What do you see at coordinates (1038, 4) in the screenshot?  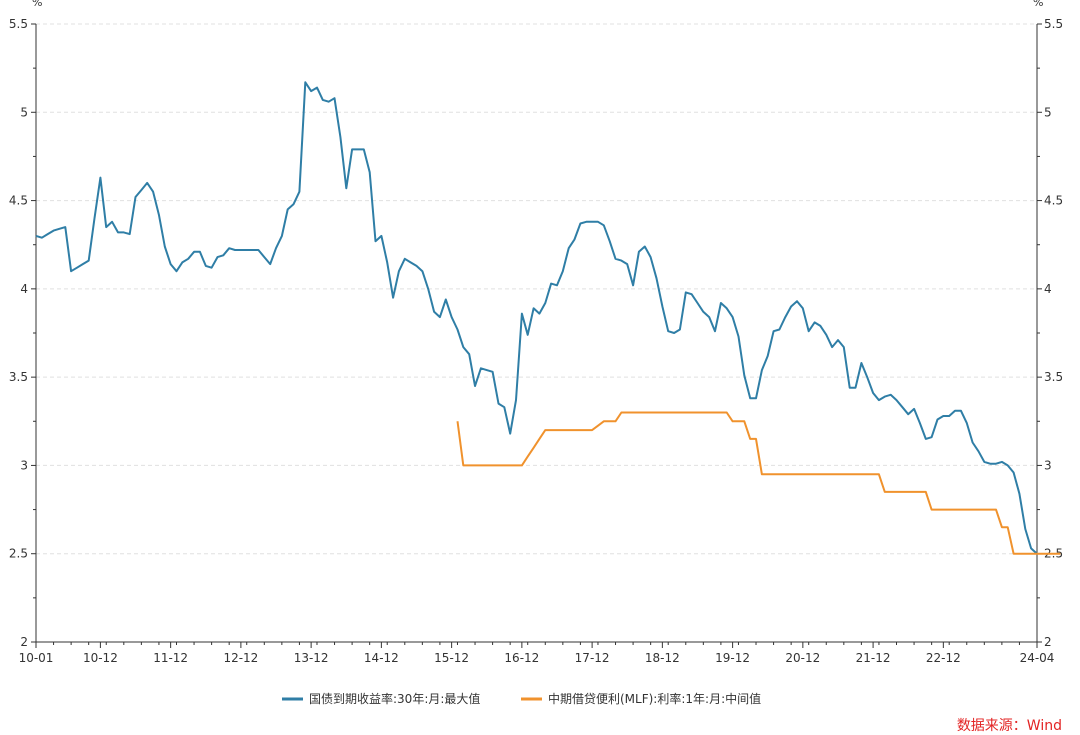 I see `right-unit-label: %` at bounding box center [1038, 4].